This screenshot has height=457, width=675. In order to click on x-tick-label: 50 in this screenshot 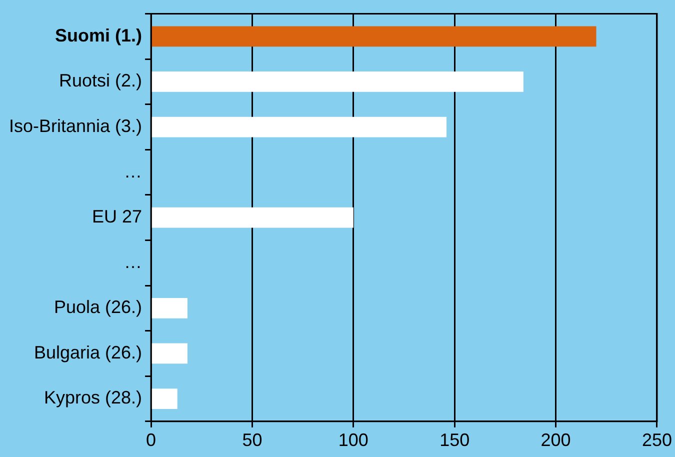, I will do `click(252, 440)`.